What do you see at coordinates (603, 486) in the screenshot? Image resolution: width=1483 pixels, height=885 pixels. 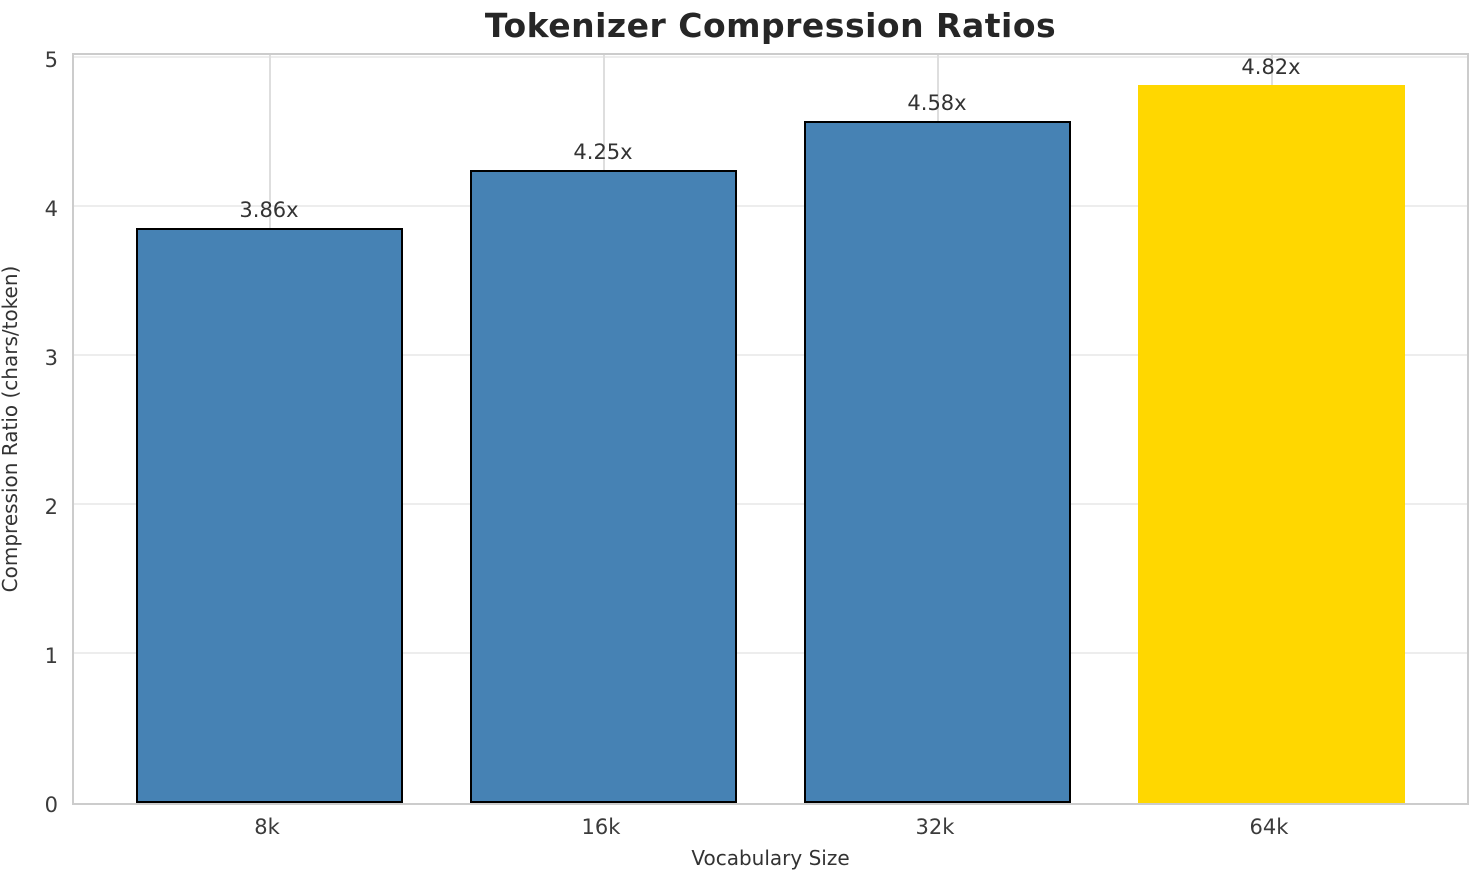 I see `bar-16k` at bounding box center [603, 486].